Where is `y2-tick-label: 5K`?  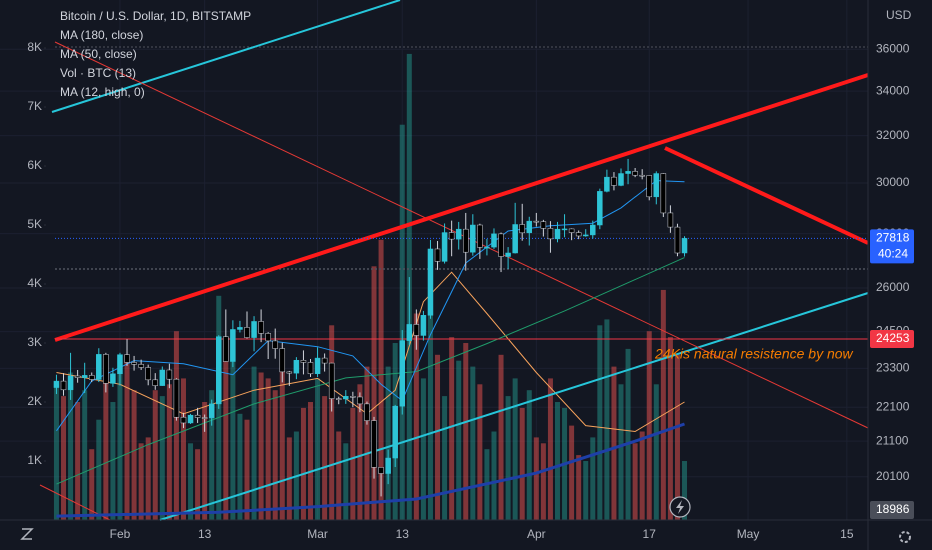 y2-tick-label: 5K is located at coordinates (34, 224).